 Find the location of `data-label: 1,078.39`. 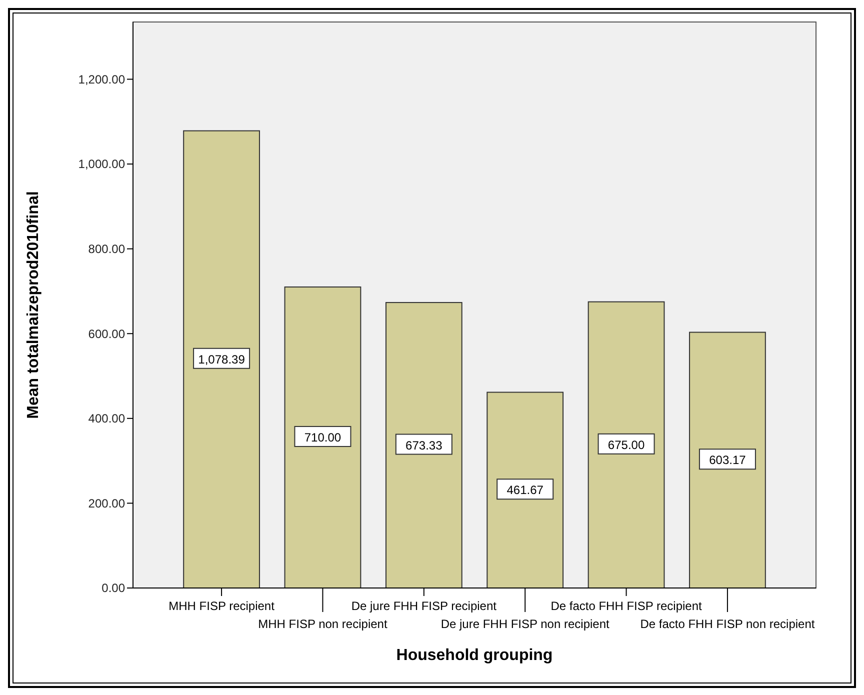

data-label: 1,078.39 is located at coordinates (222, 359).